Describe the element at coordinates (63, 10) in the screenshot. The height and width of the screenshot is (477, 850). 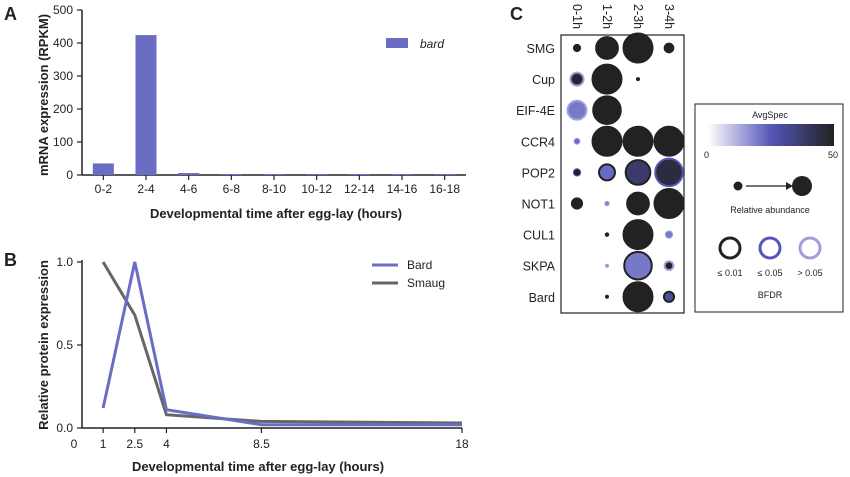
I see `panel-a-y-tick-label: 500` at that location.